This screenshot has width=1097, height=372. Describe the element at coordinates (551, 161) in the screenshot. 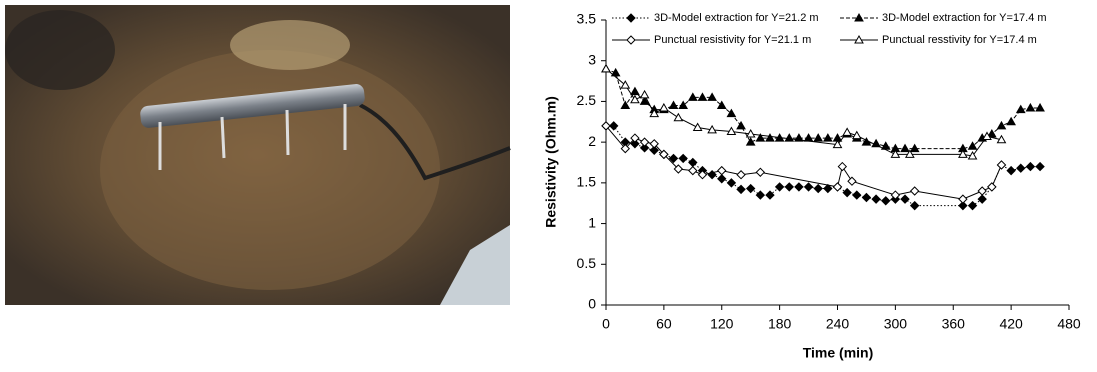

I see `y-axis-label: Resistivity (Ohm.m)` at that location.